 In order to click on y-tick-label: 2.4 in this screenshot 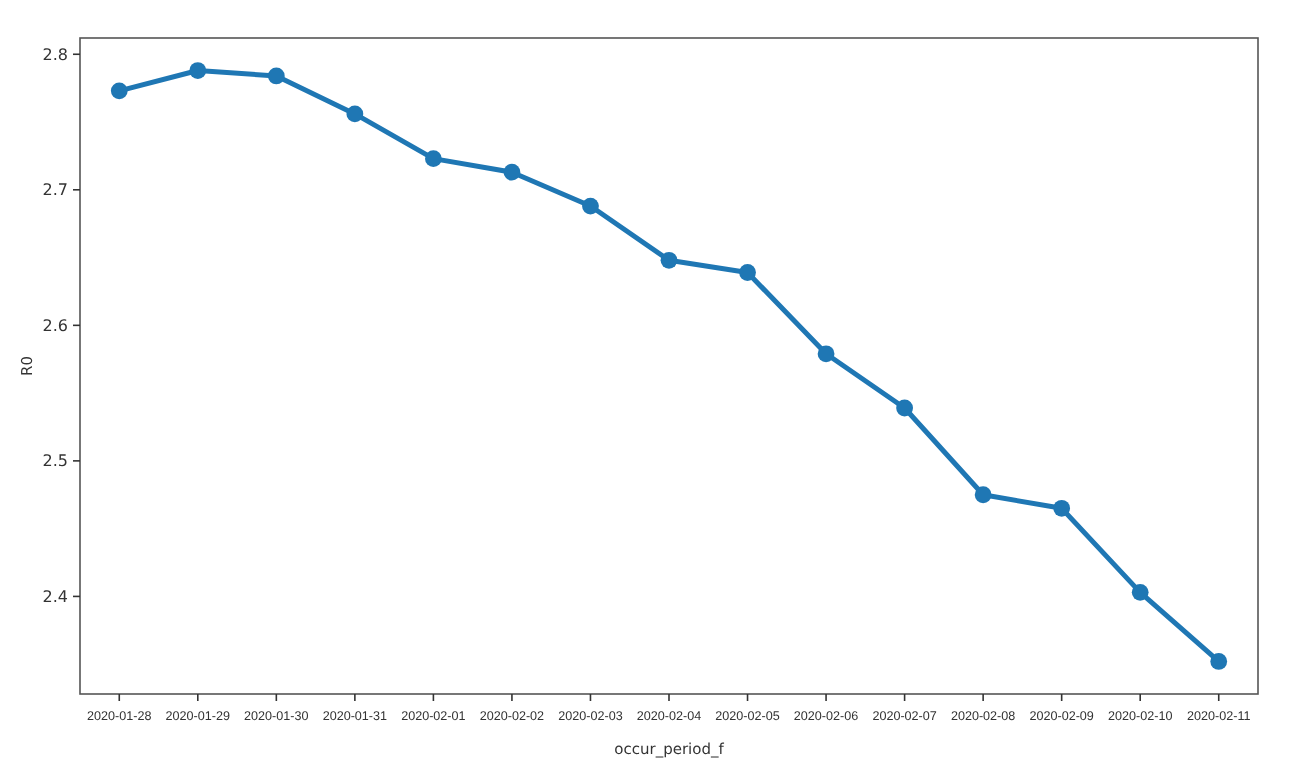, I will do `click(55, 597)`.